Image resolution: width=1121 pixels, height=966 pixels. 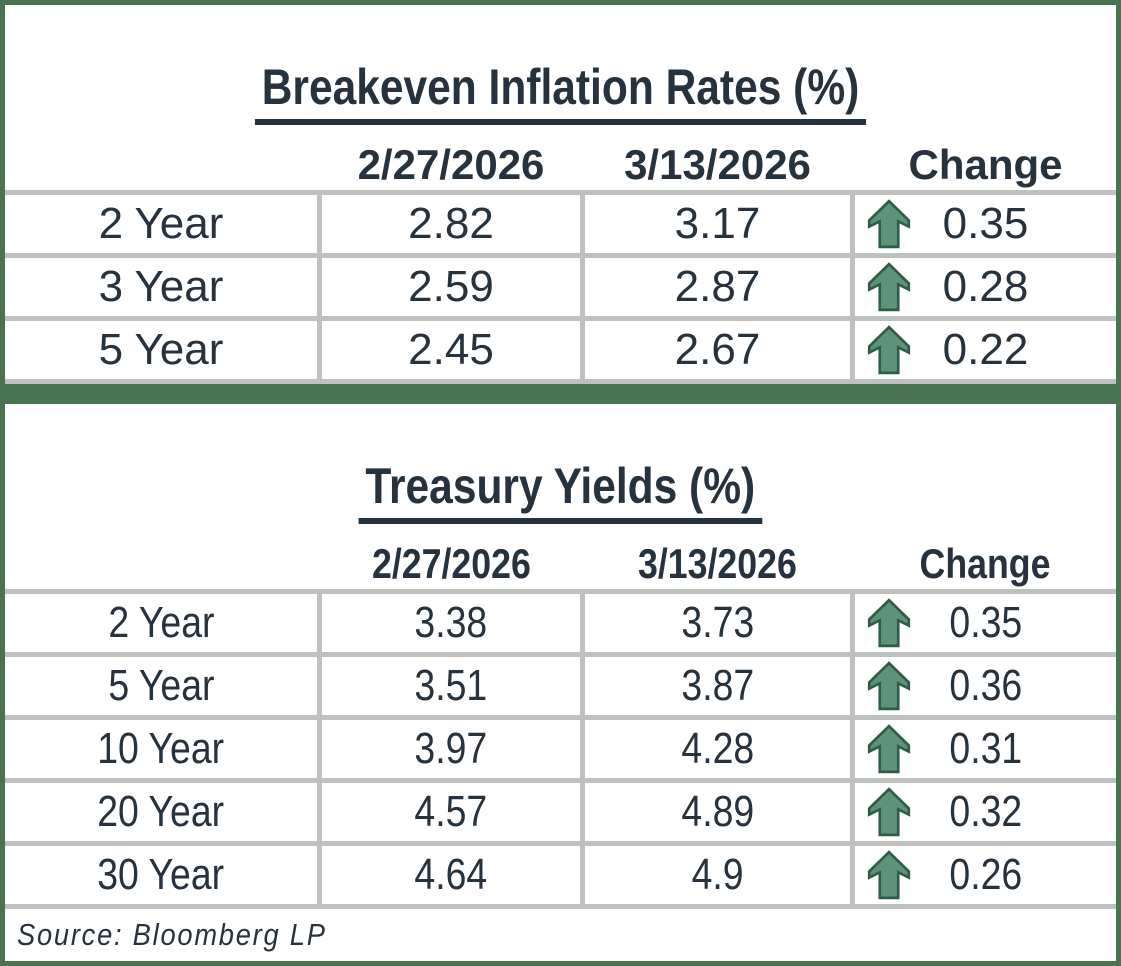 I want to click on value-cell: 4.64, so click(x=448, y=875).